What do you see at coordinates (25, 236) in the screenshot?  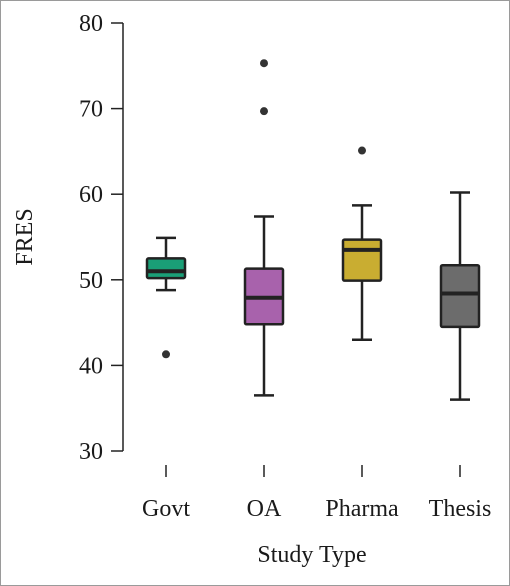 I see `y-axis-title: FRES` at bounding box center [25, 236].